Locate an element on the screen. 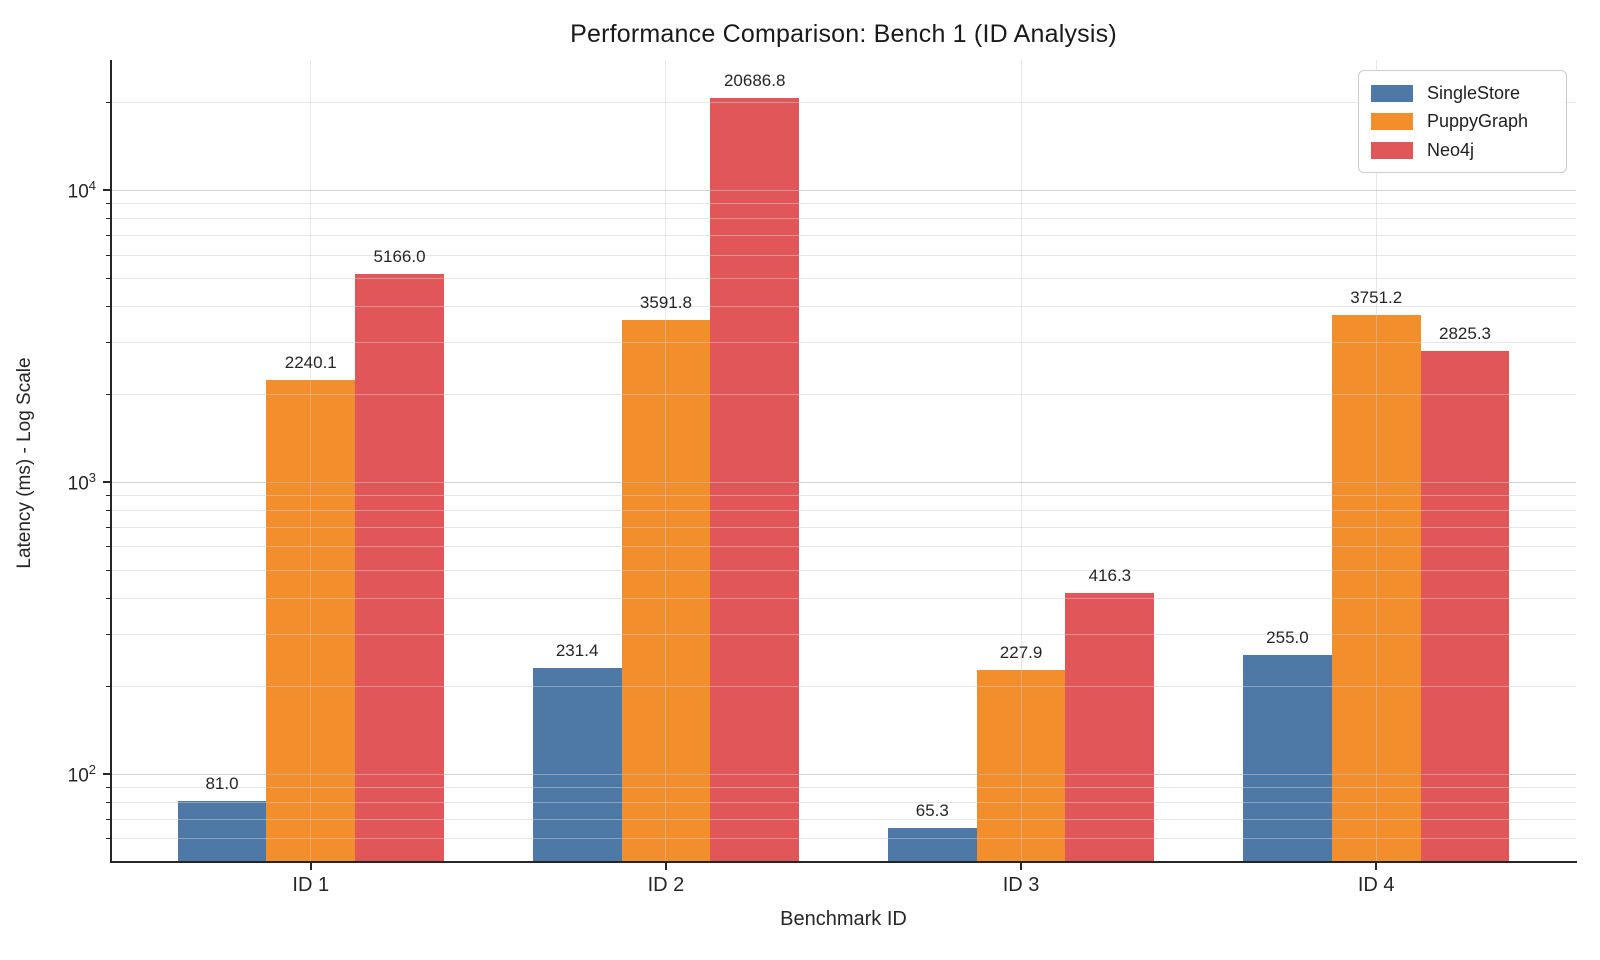 The width and height of the screenshot is (1600, 960). legend-label: Neo4j is located at coordinates (1451, 149).